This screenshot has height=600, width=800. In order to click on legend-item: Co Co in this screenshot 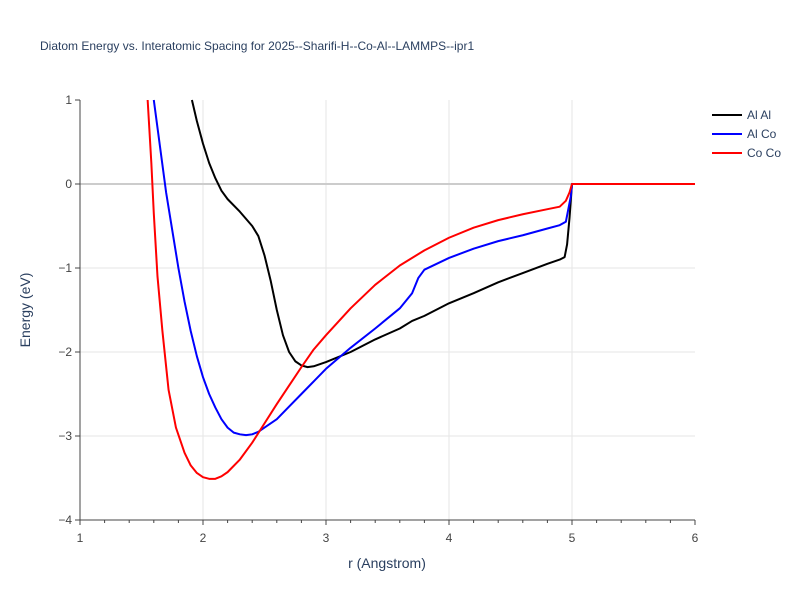, I will do `click(746, 153)`.